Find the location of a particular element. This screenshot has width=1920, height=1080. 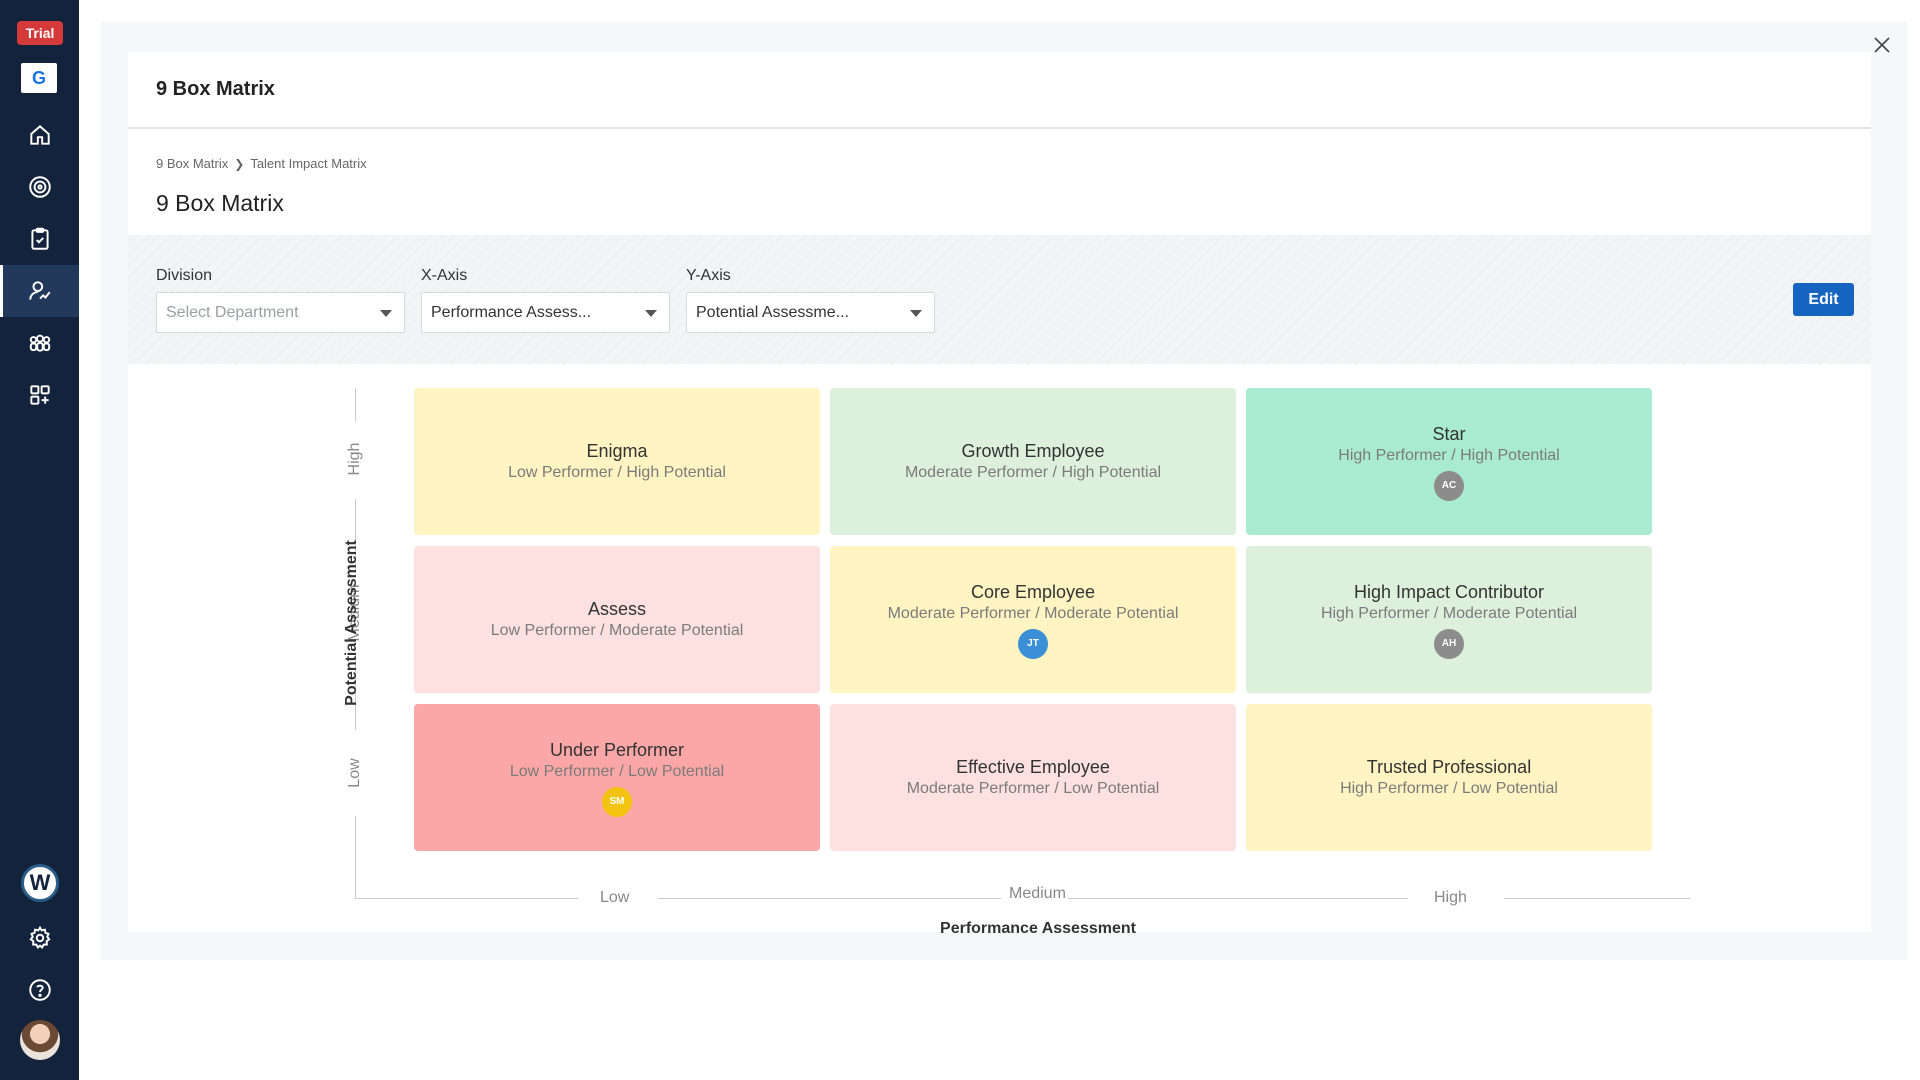

workspace-logo: W is located at coordinates (40, 883).